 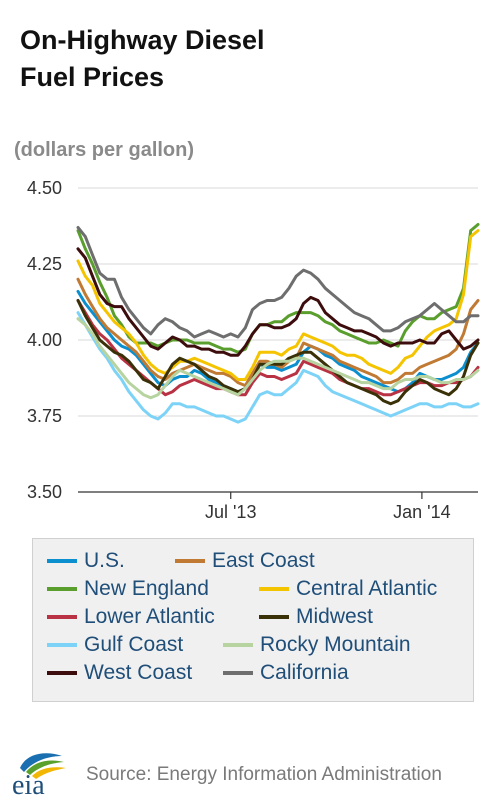 I want to click on legend-item-rocky-mountain: Rocky Mountain, so click(x=317, y=645).